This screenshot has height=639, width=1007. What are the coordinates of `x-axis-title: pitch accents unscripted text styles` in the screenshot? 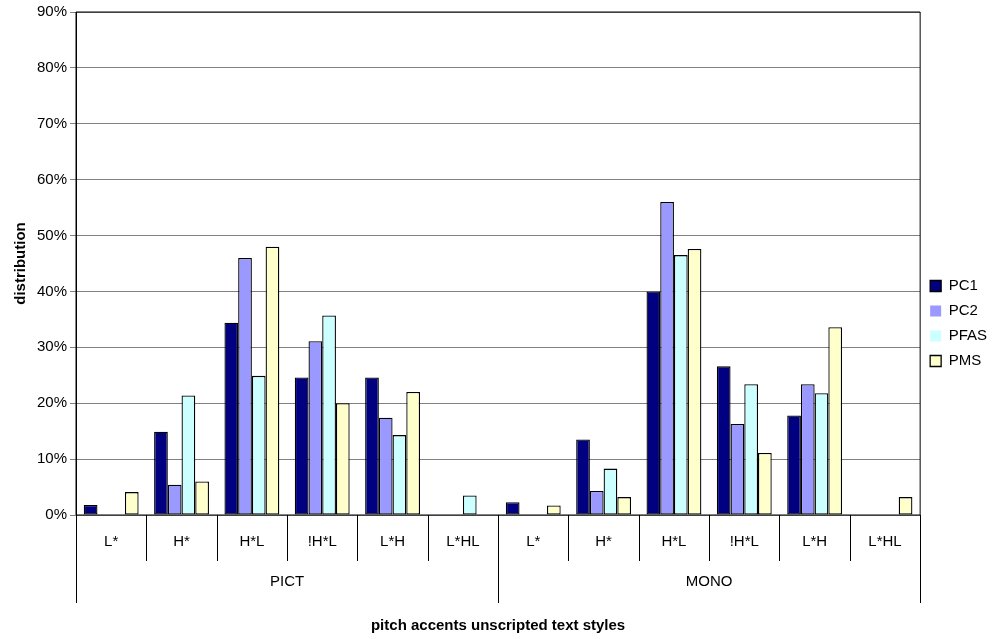 It's located at (498, 625).